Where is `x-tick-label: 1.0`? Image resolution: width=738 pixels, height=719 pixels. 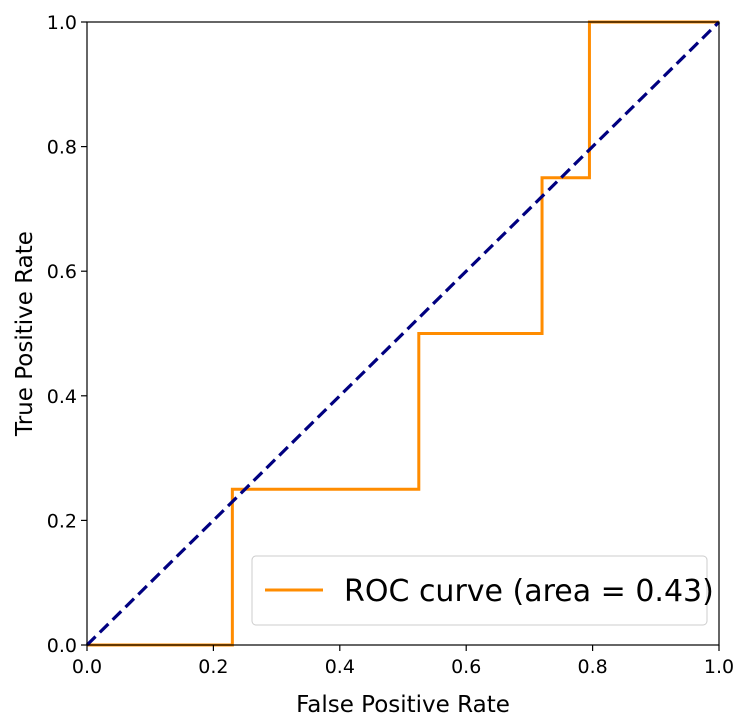 x-tick-label: 1.0 is located at coordinates (719, 667).